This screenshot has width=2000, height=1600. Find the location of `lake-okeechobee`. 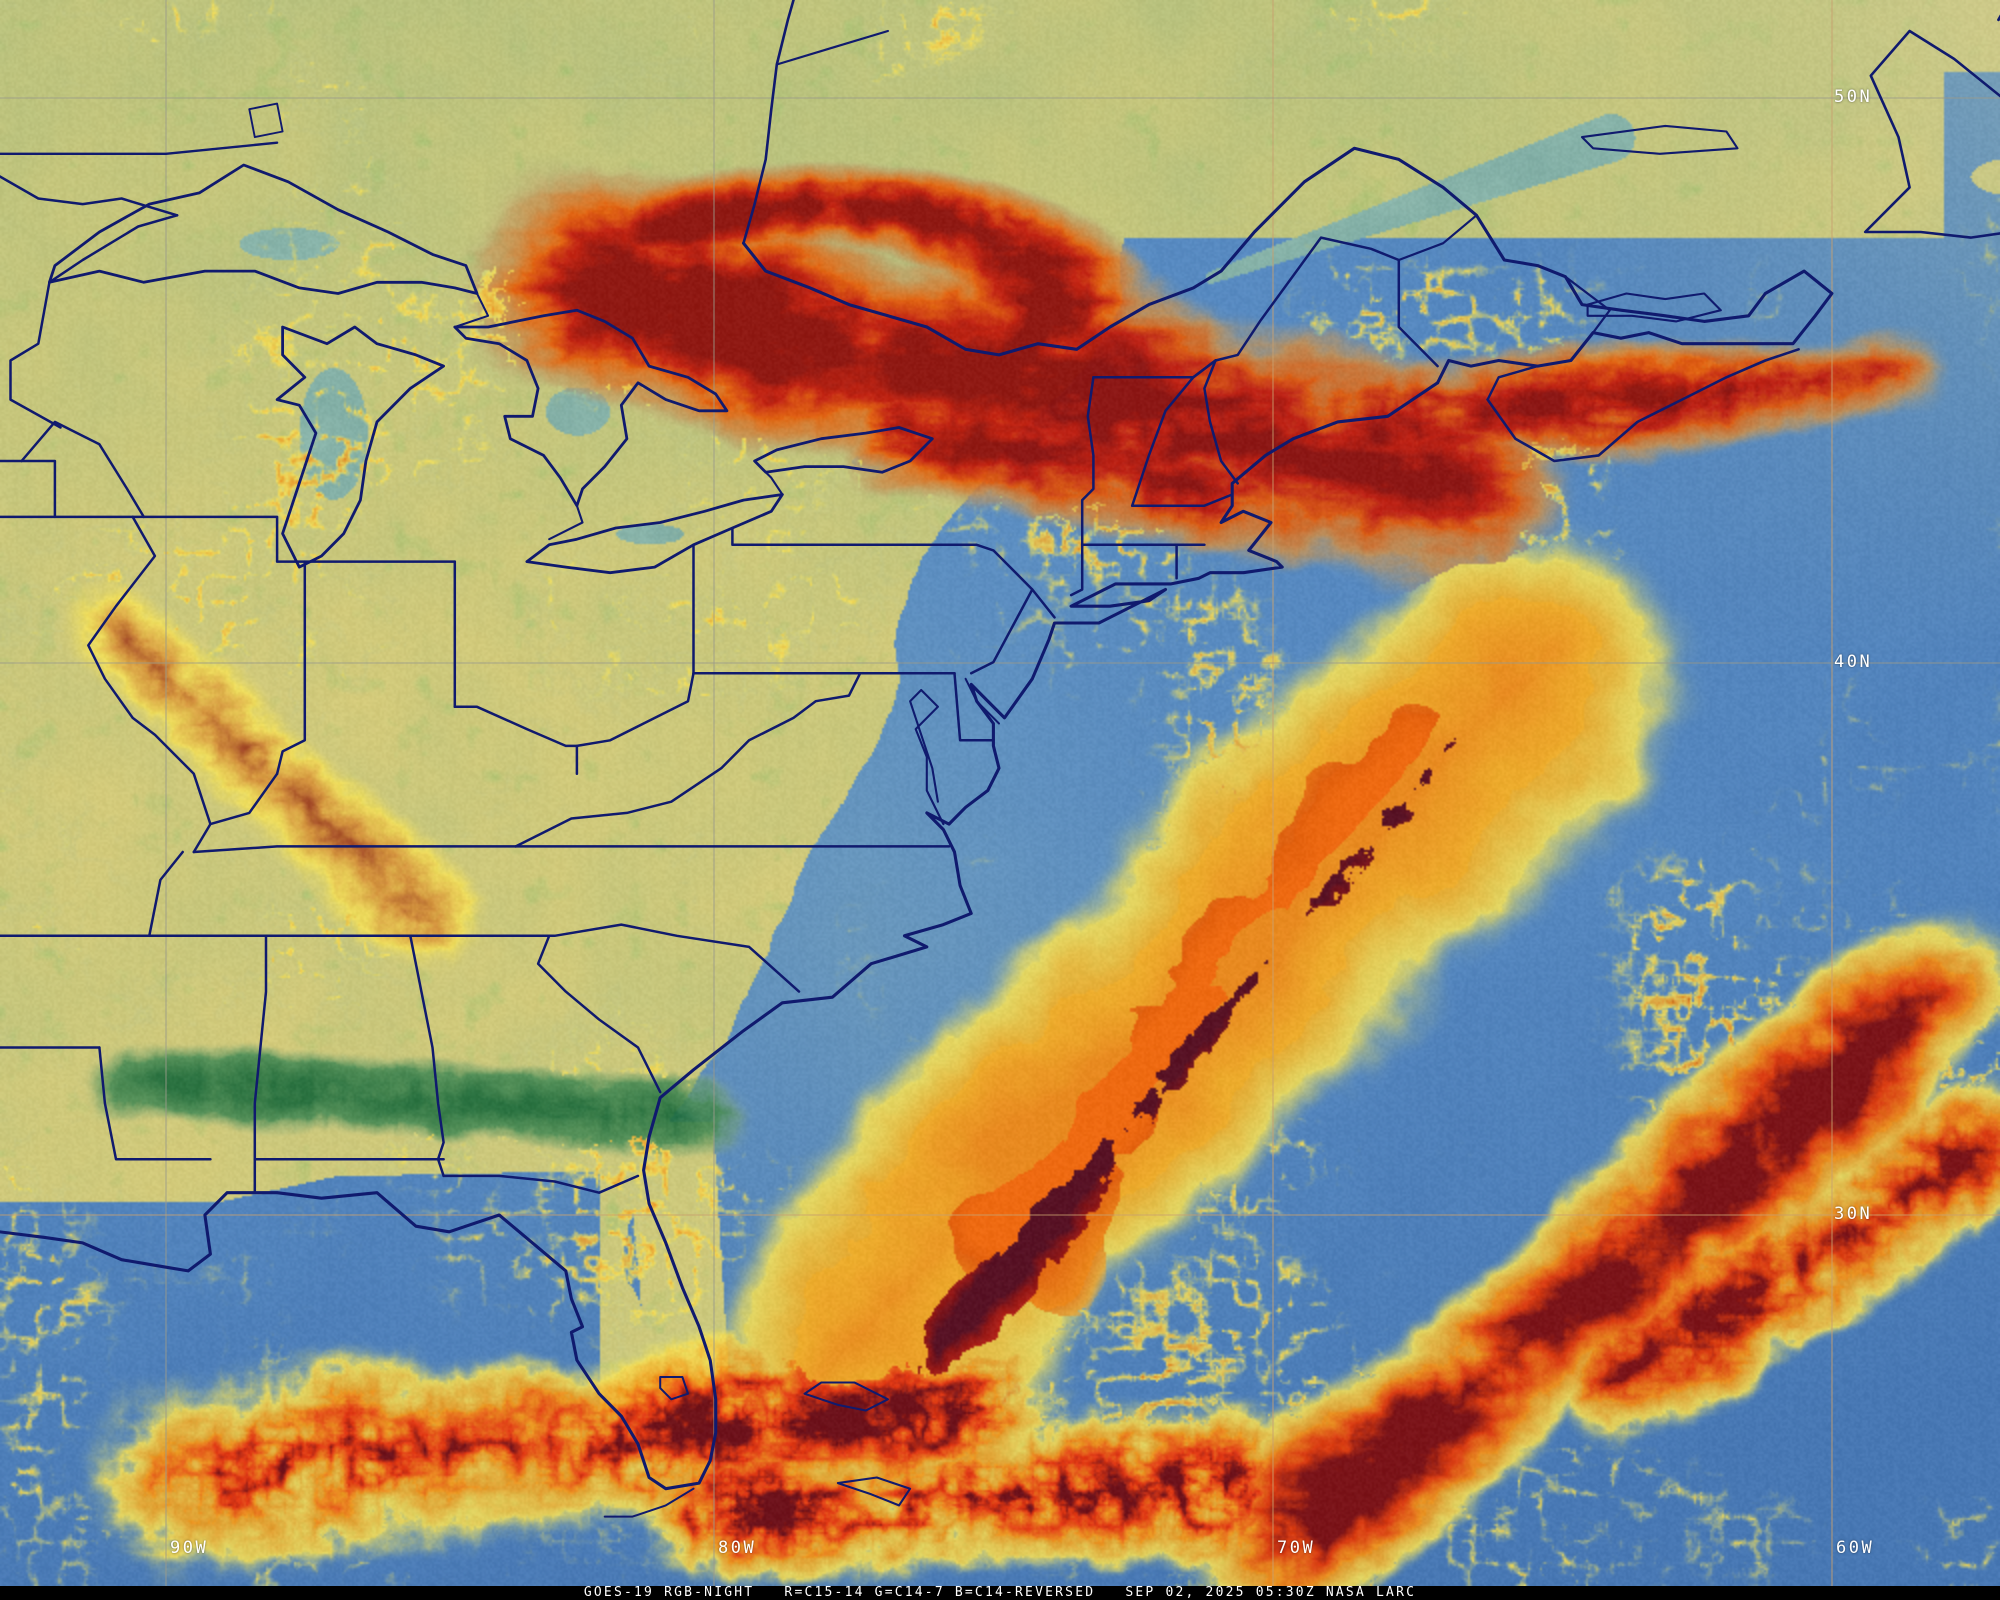

lake-okeechobee is located at coordinates (674, 1388).